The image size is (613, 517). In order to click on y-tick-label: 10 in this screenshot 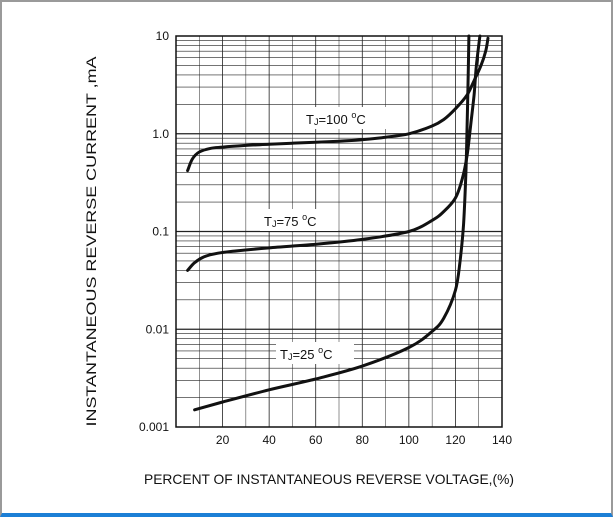, I will do `click(163, 36)`.